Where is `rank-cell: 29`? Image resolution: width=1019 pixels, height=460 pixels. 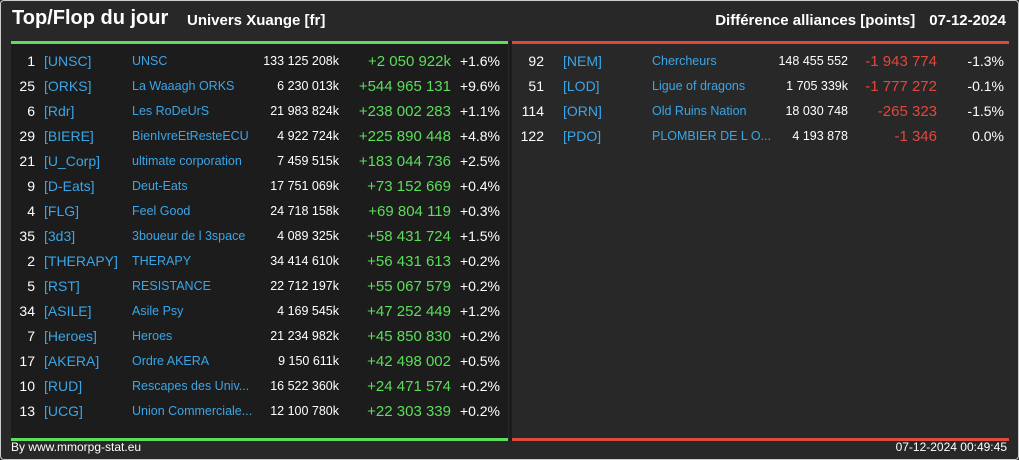 rank-cell: 29 is located at coordinates (27, 136).